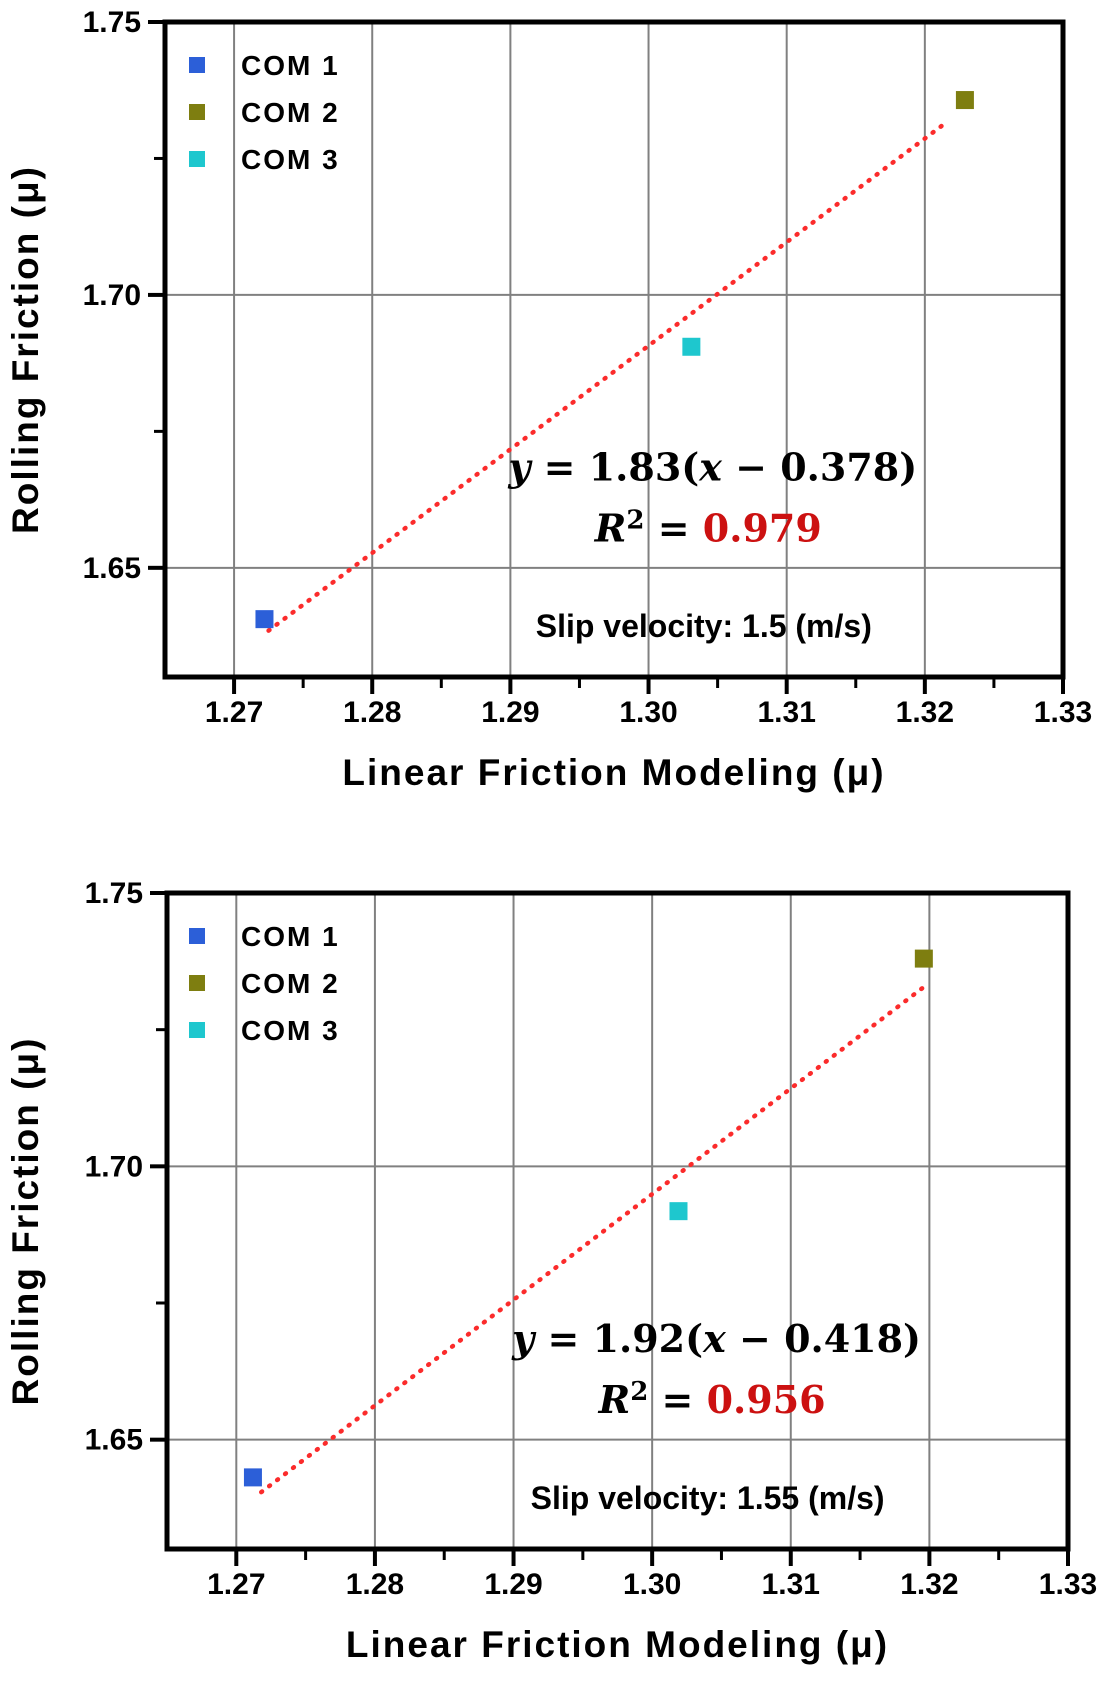 Image resolution: width=1102 pixels, height=1693 pixels. I want to click on r-squared: R2 = 0.956, so click(712, 1399).